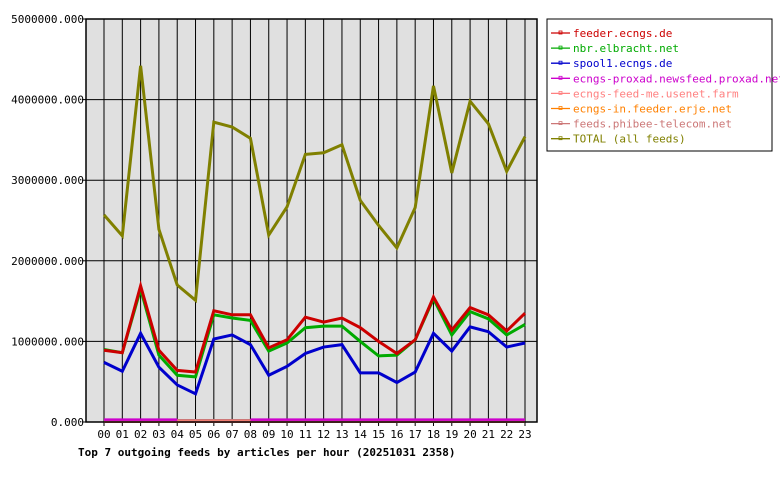  I want to click on legend-item: ecngs-in.feeder.erje.net, so click(641, 109).